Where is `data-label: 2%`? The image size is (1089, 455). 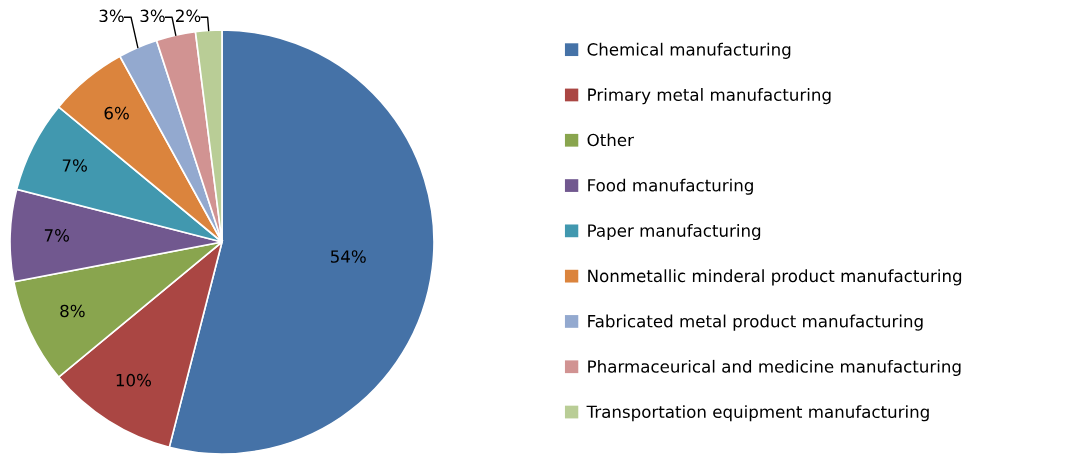
data-label: 2% is located at coordinates (188, 16).